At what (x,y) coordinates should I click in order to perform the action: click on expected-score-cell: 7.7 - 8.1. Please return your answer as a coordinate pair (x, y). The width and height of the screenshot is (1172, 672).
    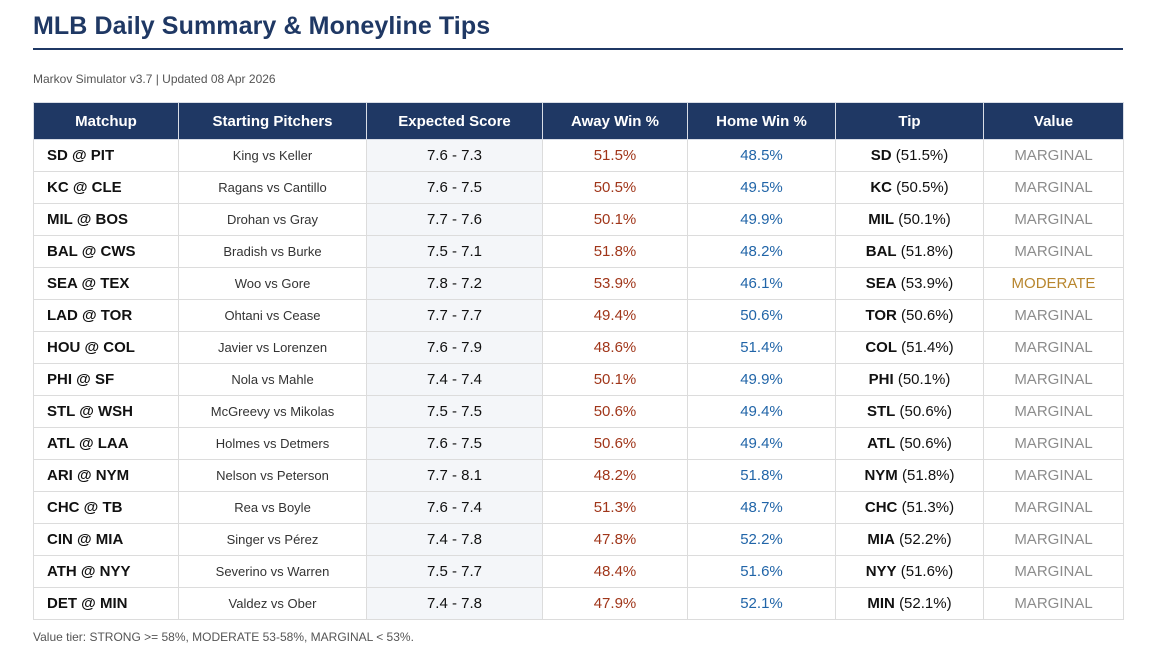
    Looking at the image, I should click on (454, 475).